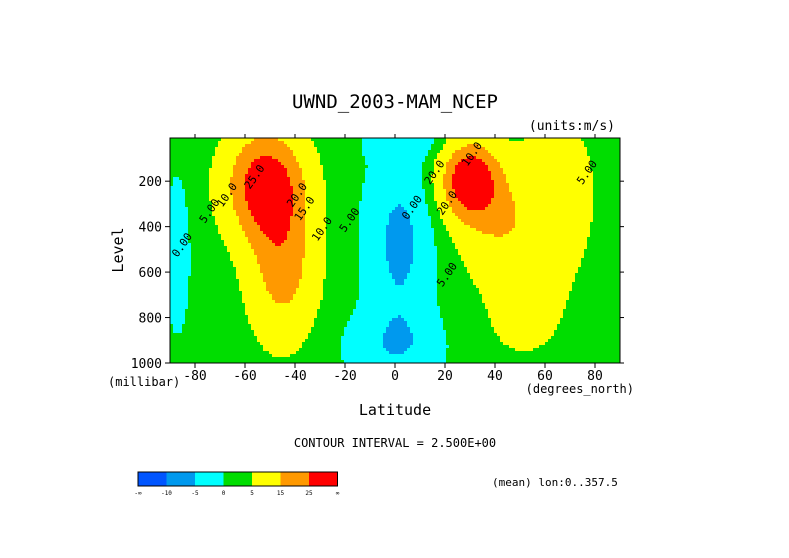 This screenshot has width=789, height=558. What do you see at coordinates (244, 376) in the screenshot?
I see `x-tick-label: -60` at bounding box center [244, 376].